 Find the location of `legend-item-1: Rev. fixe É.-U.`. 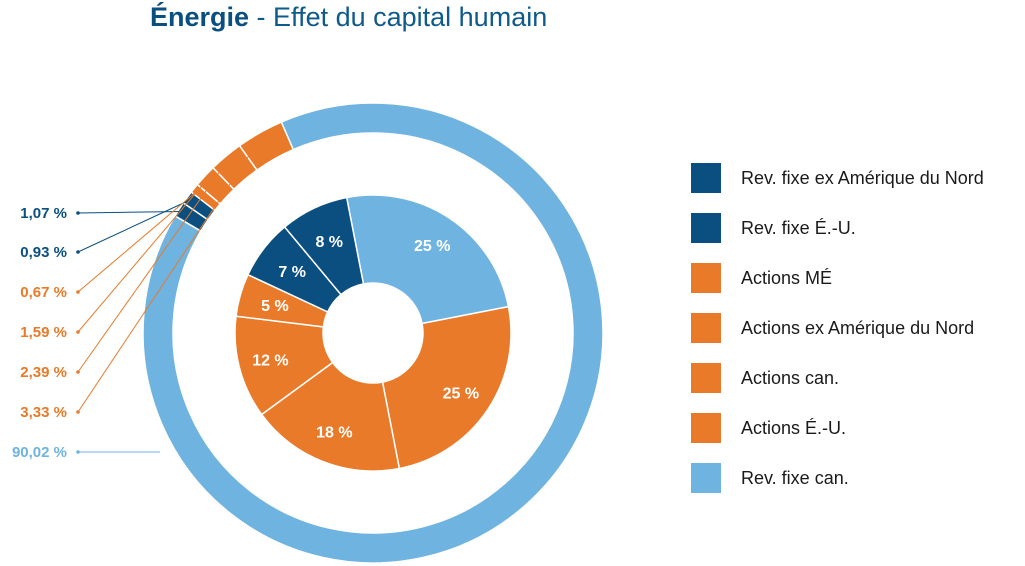

legend-item-1: Rev. fixe É.-U. is located at coordinates (858, 228).